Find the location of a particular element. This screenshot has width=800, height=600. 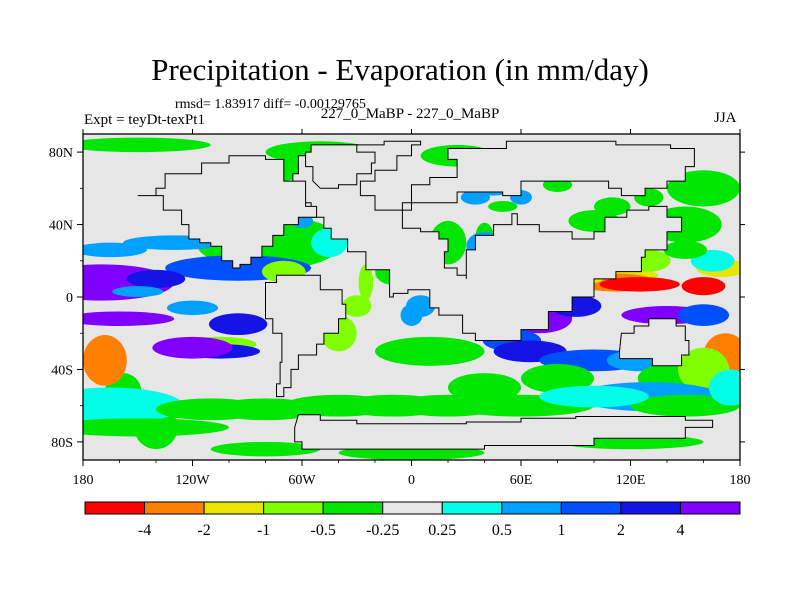

season-label: JJA is located at coordinates (725, 118).